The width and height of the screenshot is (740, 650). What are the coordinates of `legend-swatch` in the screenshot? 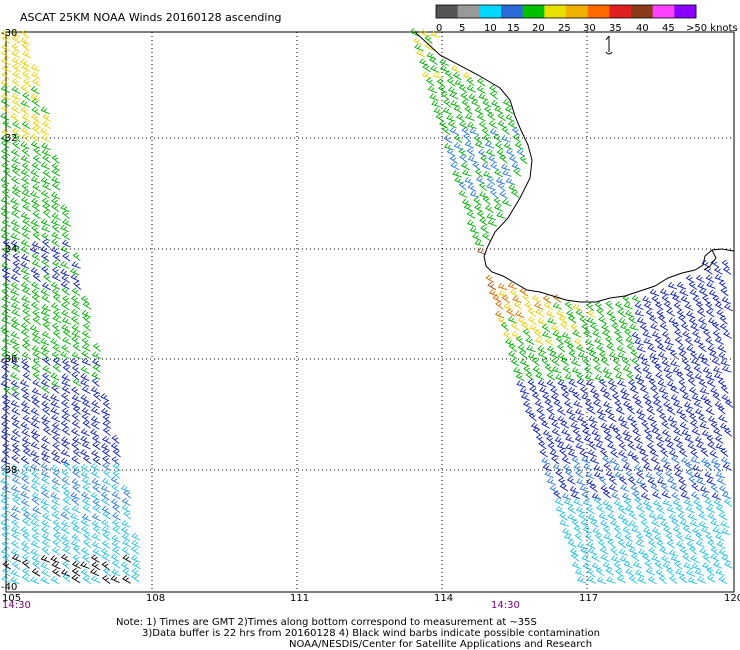 It's located at (512, 11).